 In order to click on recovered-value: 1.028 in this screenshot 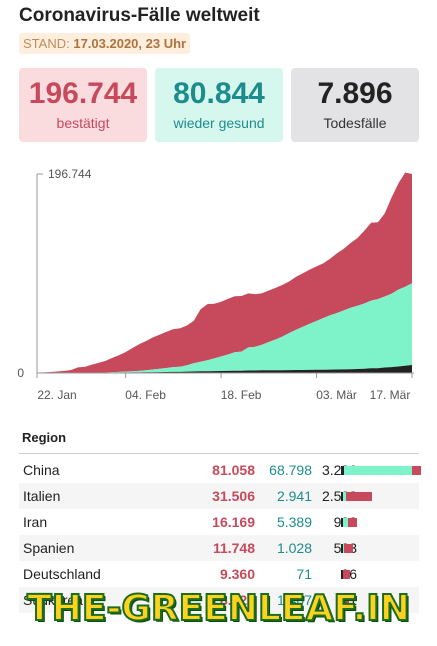, I will do `click(294, 548)`.